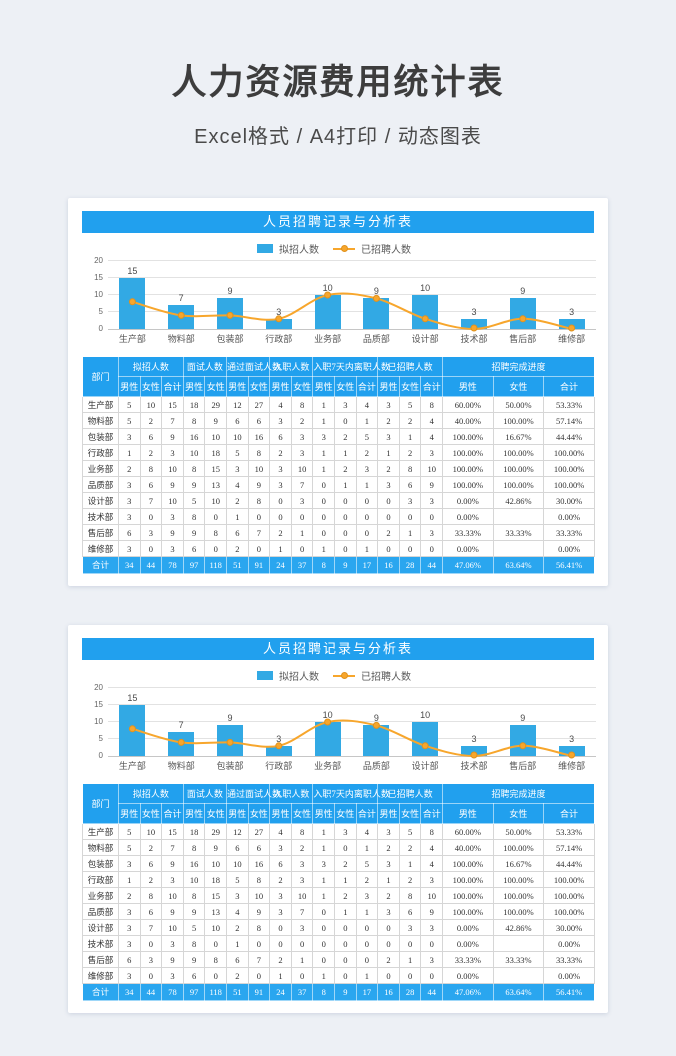  What do you see at coordinates (230, 766) in the screenshot?
I see `x-category-label: 包装部` at bounding box center [230, 766].